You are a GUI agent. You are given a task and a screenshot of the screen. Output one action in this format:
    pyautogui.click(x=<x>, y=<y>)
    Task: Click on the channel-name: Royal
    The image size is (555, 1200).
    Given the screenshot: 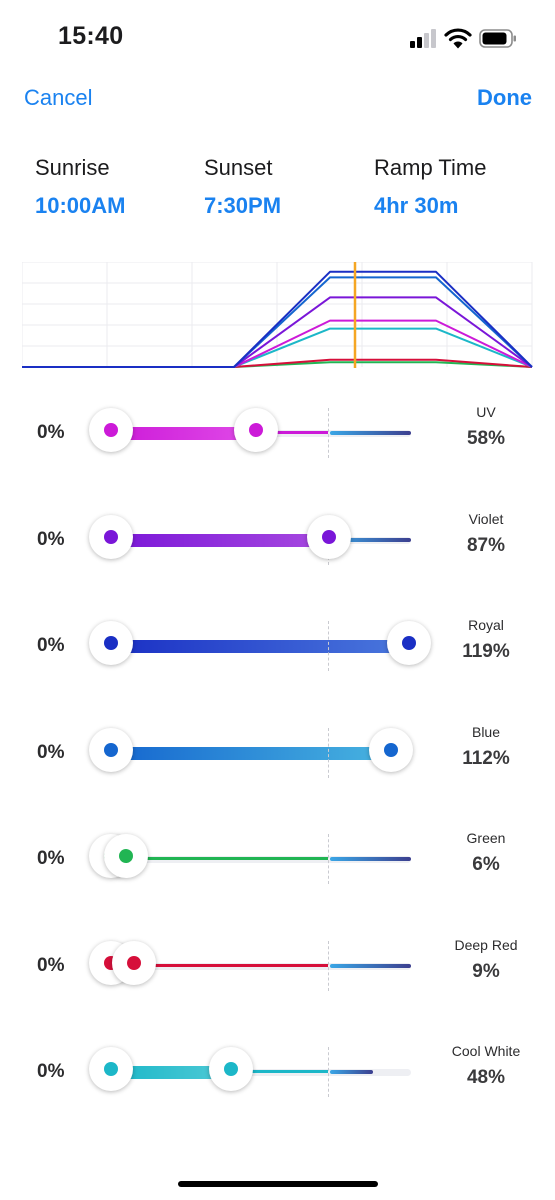 What is the action you would take?
    pyautogui.click(x=486, y=625)
    